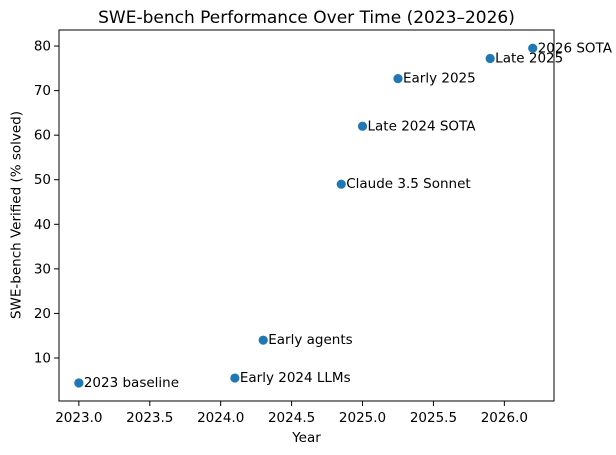 This screenshot has width=616, height=455. Describe the element at coordinates (504, 418) in the screenshot. I see `x-tick-label: 2026.0` at that location.